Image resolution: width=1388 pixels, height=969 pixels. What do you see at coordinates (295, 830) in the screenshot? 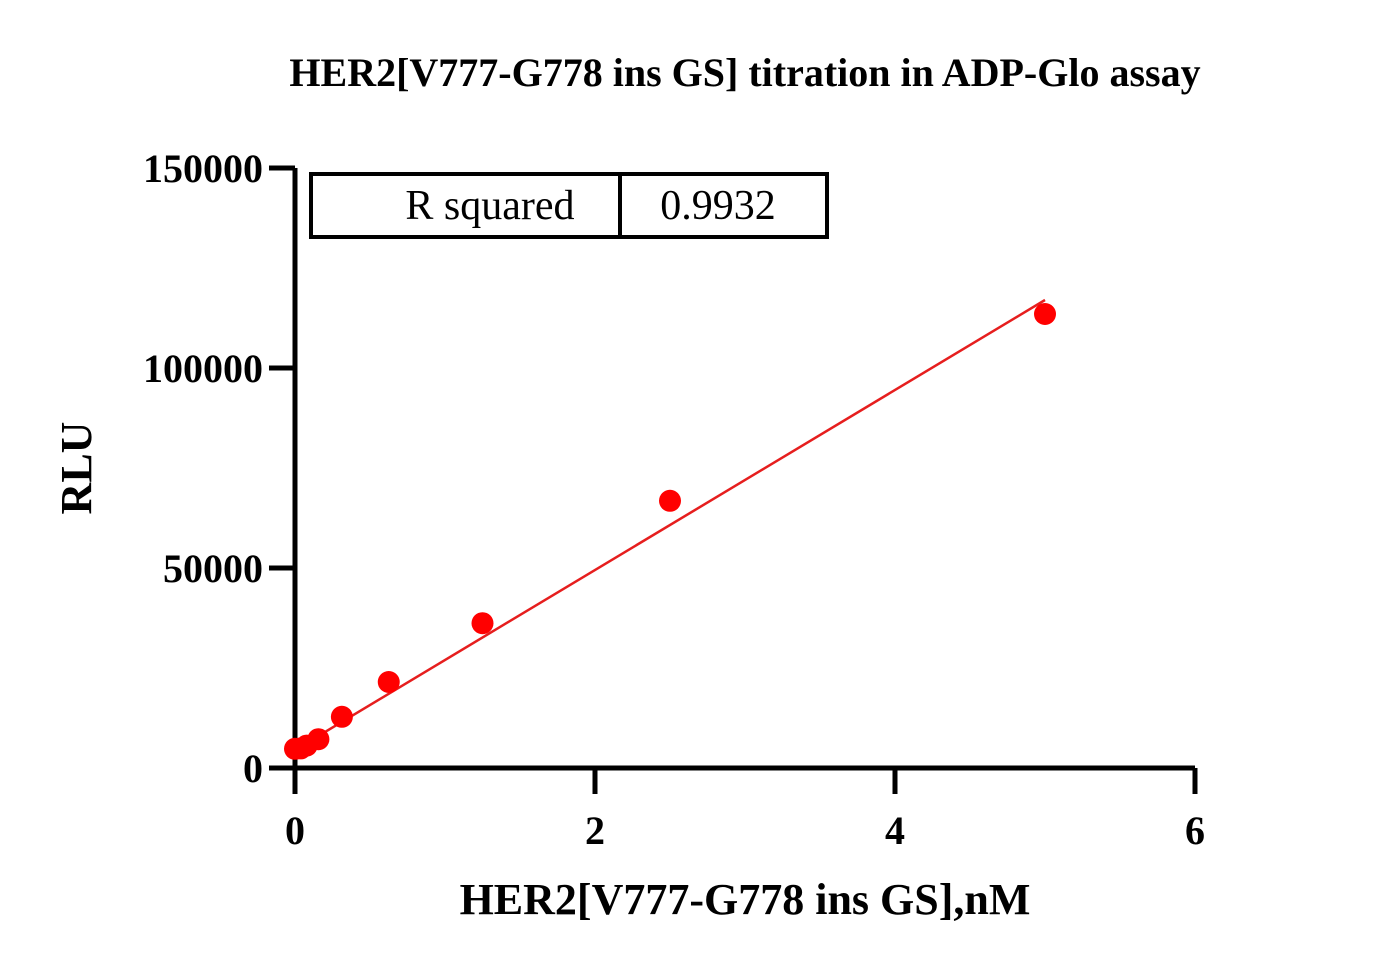
I see `x-tick-label: 0` at bounding box center [295, 830].